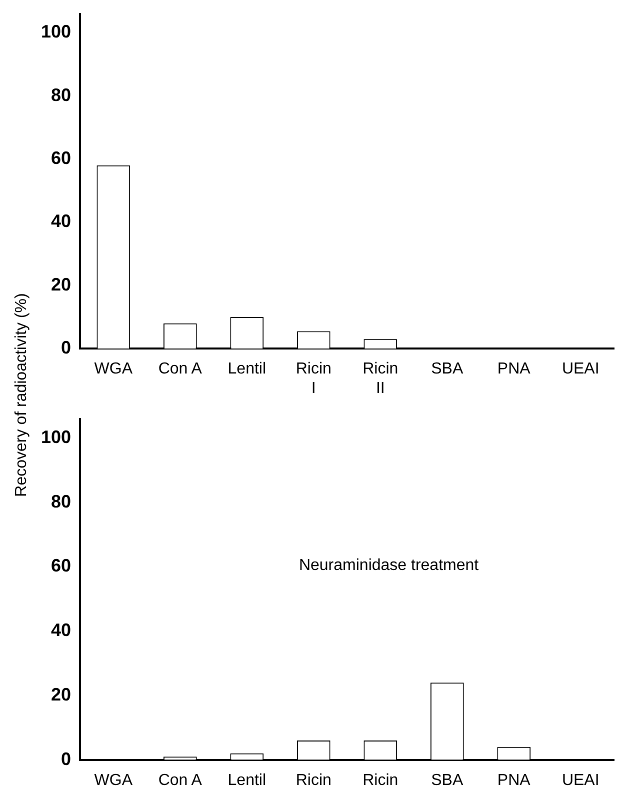 This screenshot has height=797, width=618. What do you see at coordinates (22, 395) in the screenshot?
I see `y-axis-title: Recovery of radioactivity (%)` at bounding box center [22, 395].